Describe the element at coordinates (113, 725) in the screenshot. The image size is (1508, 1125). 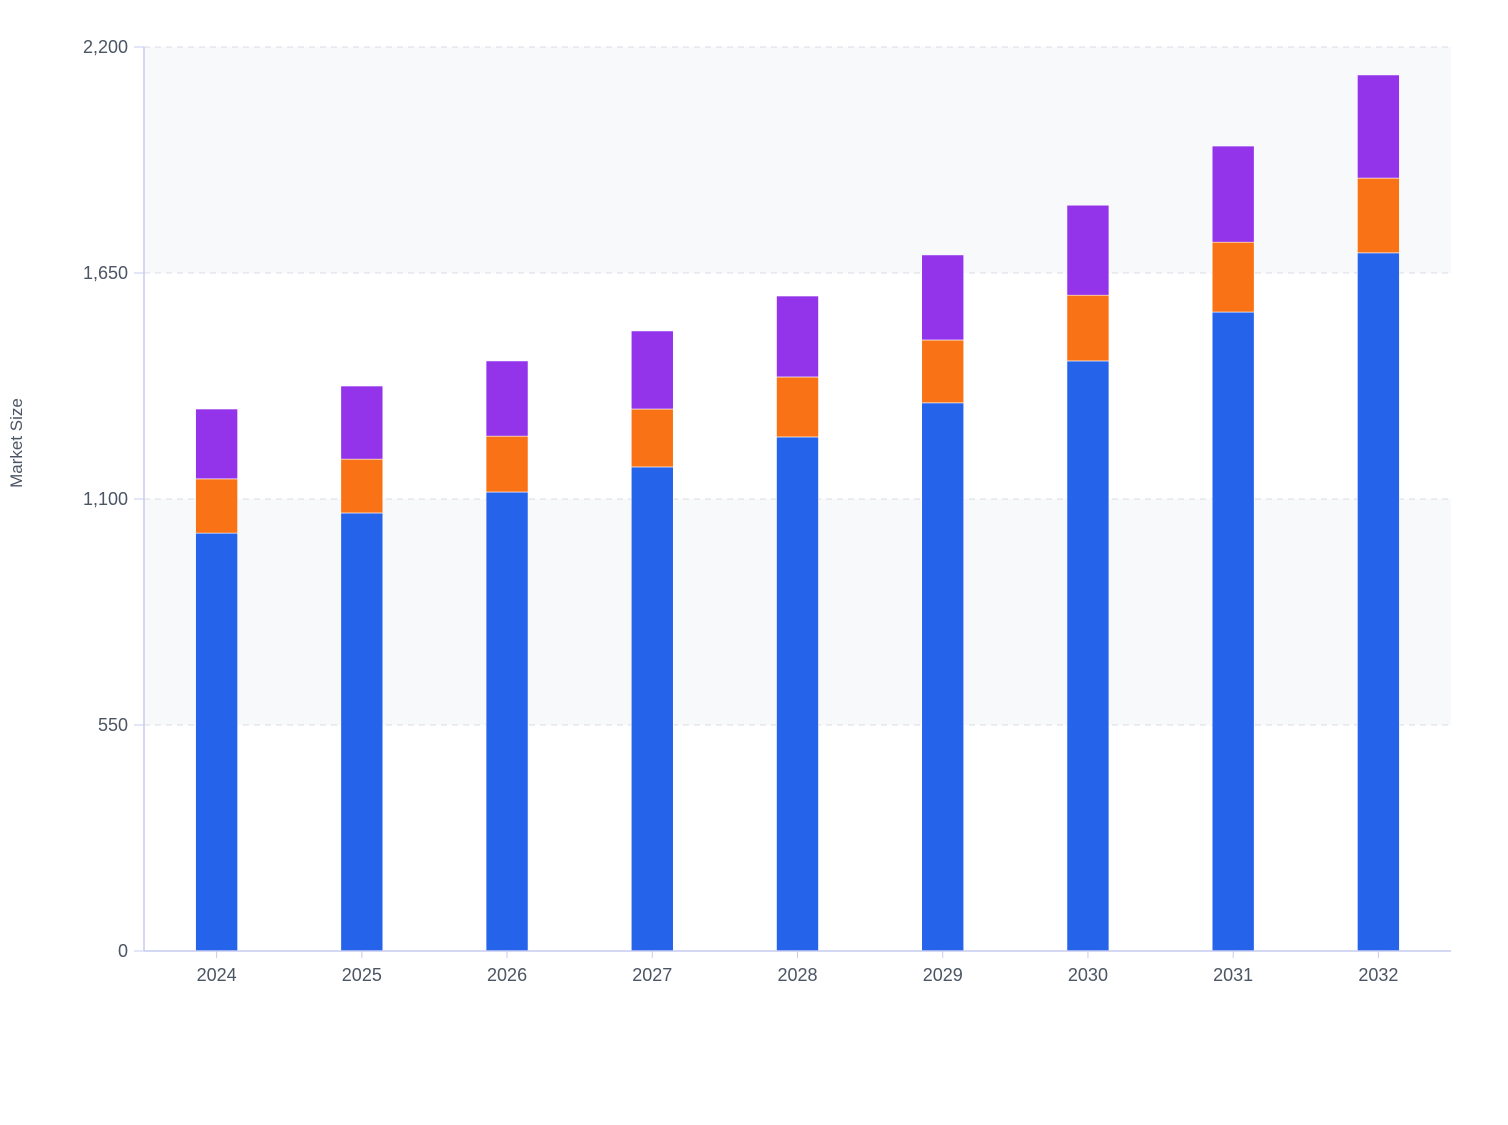
I see `y-tick-label: 550` at that location.